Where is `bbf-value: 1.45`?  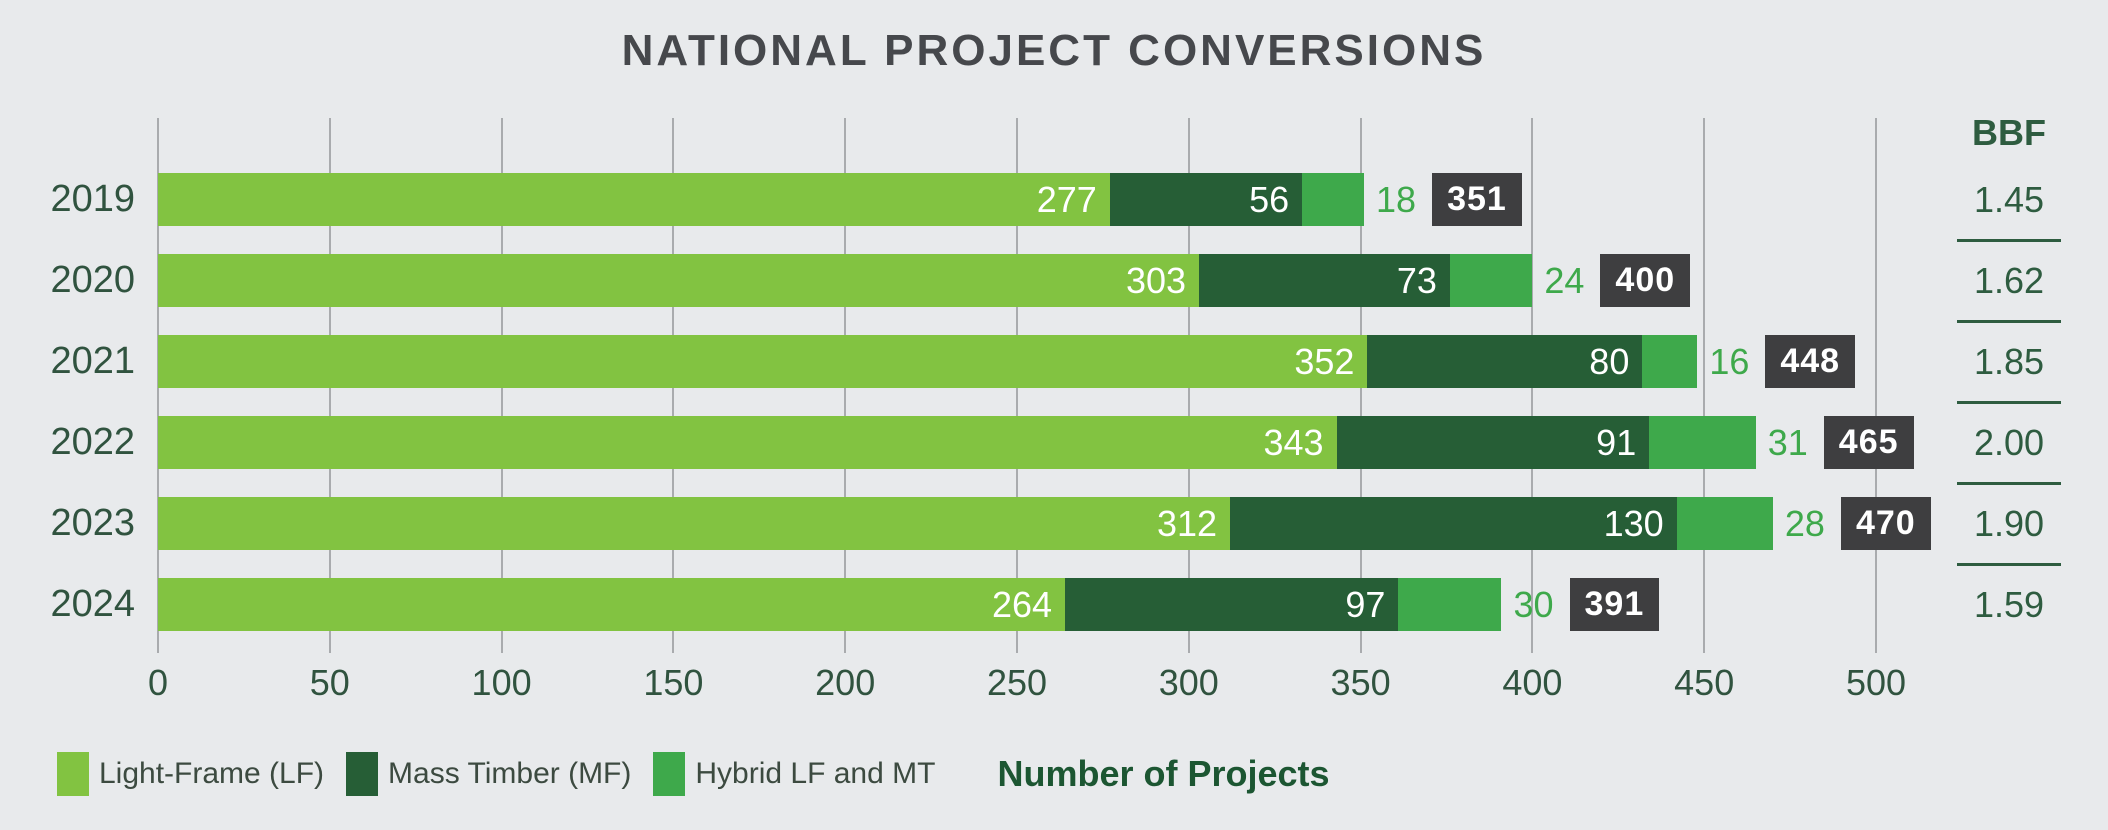
bbf-value: 1.45 is located at coordinates (2009, 199).